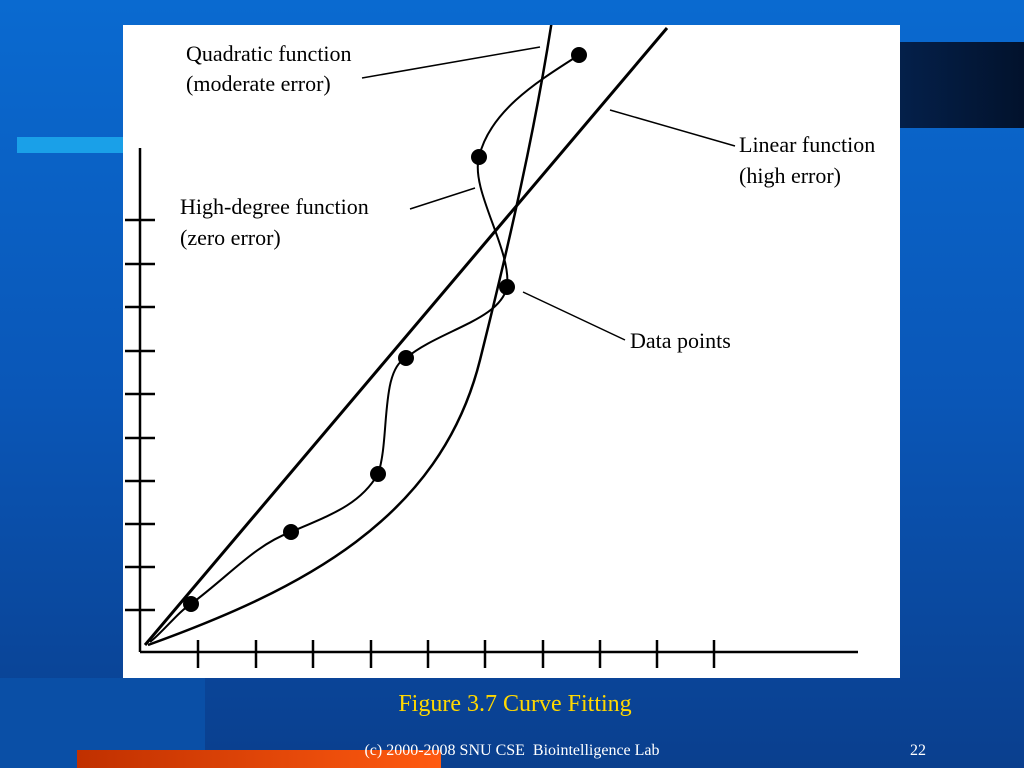 The height and width of the screenshot is (768, 1024). Describe the element at coordinates (269, 53) in the screenshot. I see `label: Quadratic function` at that location.